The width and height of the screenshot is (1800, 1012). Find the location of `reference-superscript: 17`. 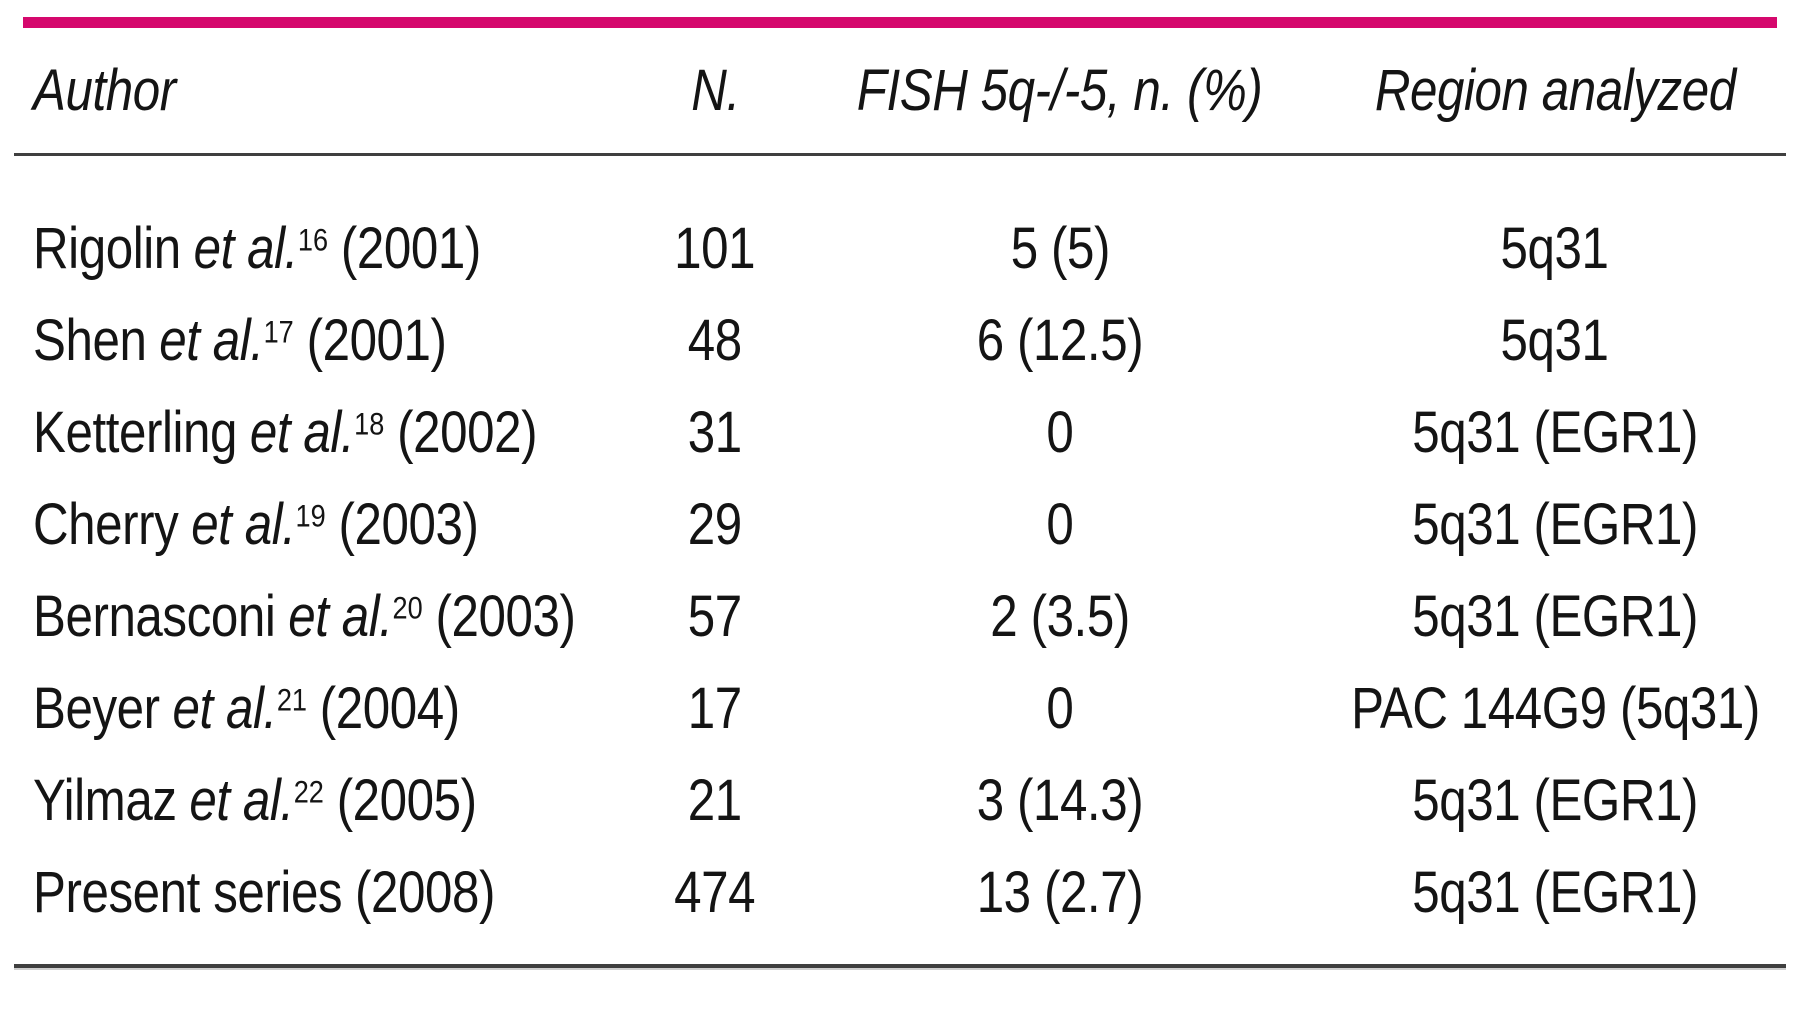

reference-superscript: 17 is located at coordinates (278, 330).